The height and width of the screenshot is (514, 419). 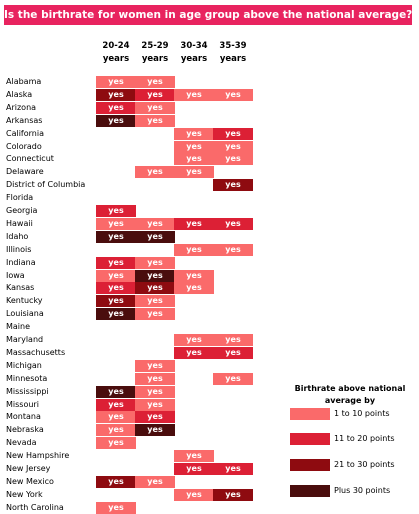 I want to click on state-label: Missouri, so click(x=22, y=404).